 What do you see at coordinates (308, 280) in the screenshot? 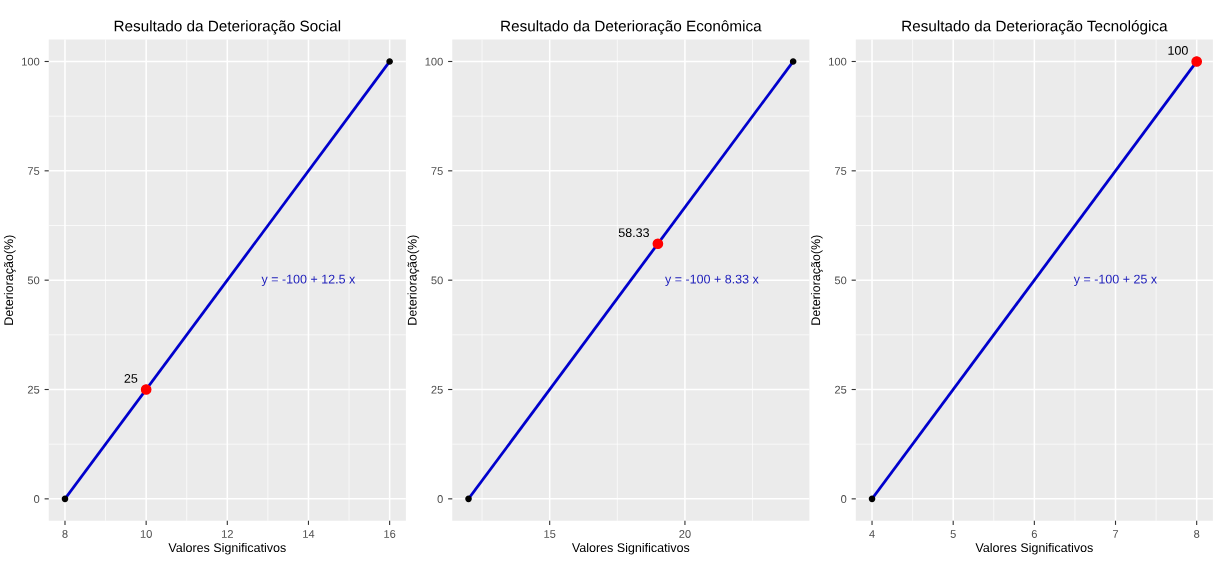
I see `annotation: y = -100 + 12.5 x` at bounding box center [308, 280].